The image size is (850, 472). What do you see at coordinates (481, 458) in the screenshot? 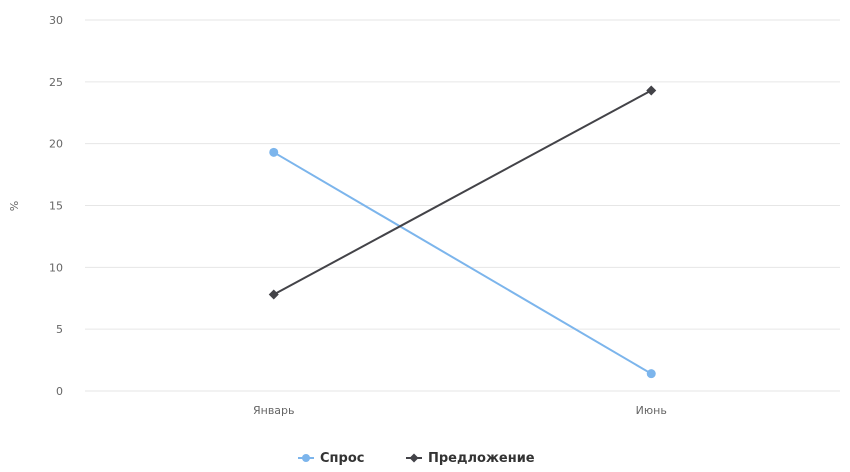
I see `legend-label: Предложение` at bounding box center [481, 458].